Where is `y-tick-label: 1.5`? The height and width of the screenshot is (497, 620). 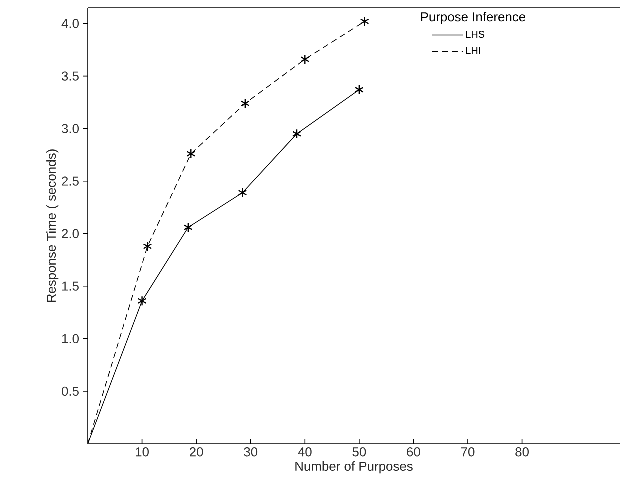
y-tick-label: 1.5 is located at coordinates (70, 286).